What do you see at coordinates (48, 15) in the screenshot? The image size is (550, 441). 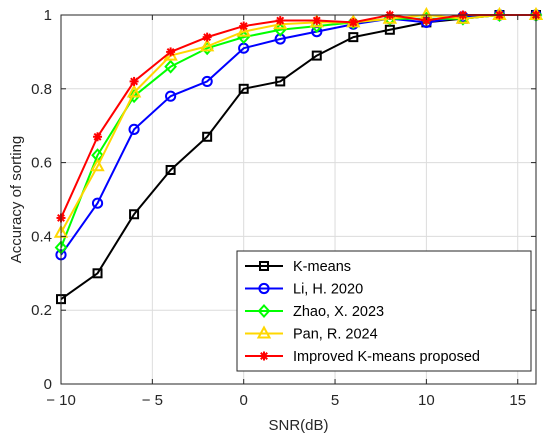 I see `y-tick-label: 1` at bounding box center [48, 15].